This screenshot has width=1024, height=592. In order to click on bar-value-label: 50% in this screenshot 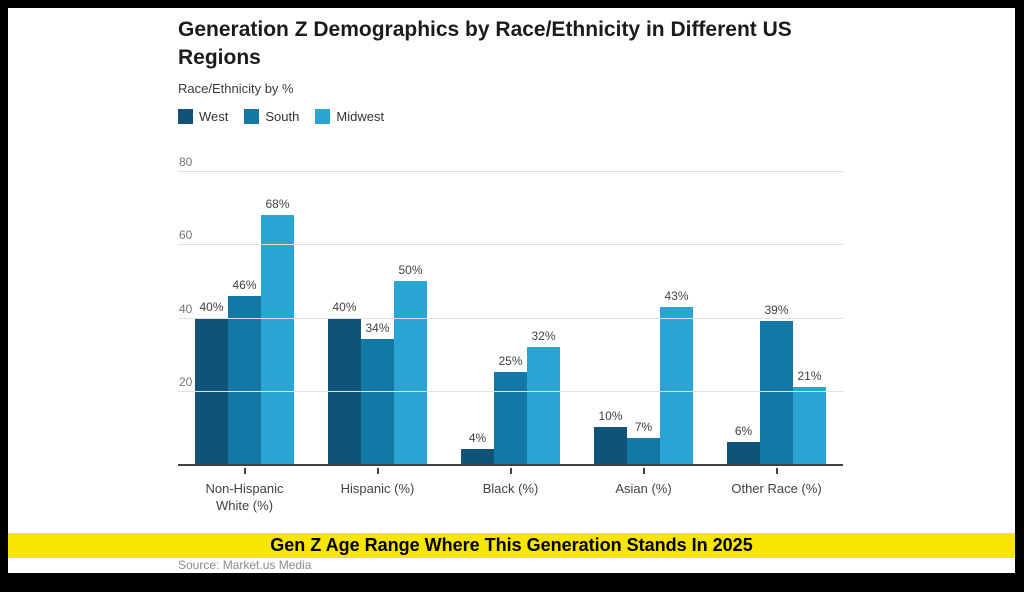, I will do `click(410, 269)`.